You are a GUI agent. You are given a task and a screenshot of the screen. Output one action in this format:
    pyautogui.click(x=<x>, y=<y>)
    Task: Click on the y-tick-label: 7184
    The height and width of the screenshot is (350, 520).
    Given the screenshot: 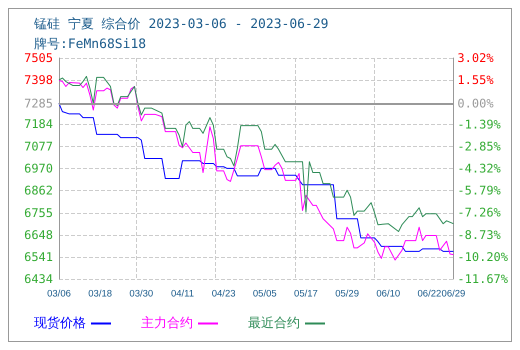 What is the action you would take?
    pyautogui.click(x=38, y=124)
    